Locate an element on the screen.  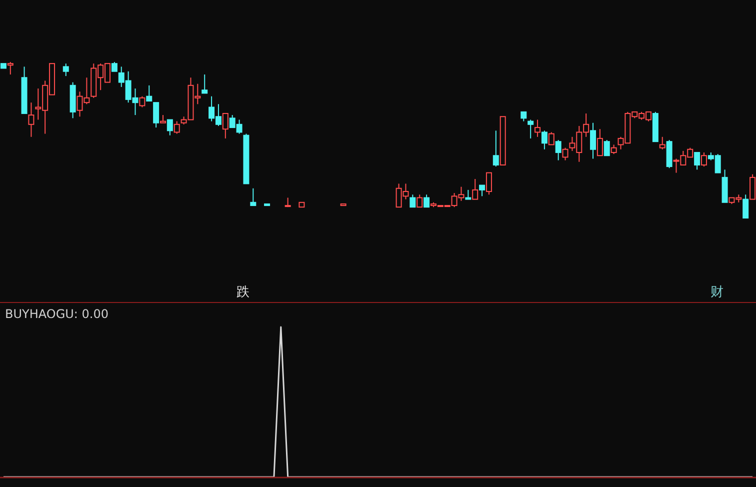
text: 财 is located at coordinates (717, 292).